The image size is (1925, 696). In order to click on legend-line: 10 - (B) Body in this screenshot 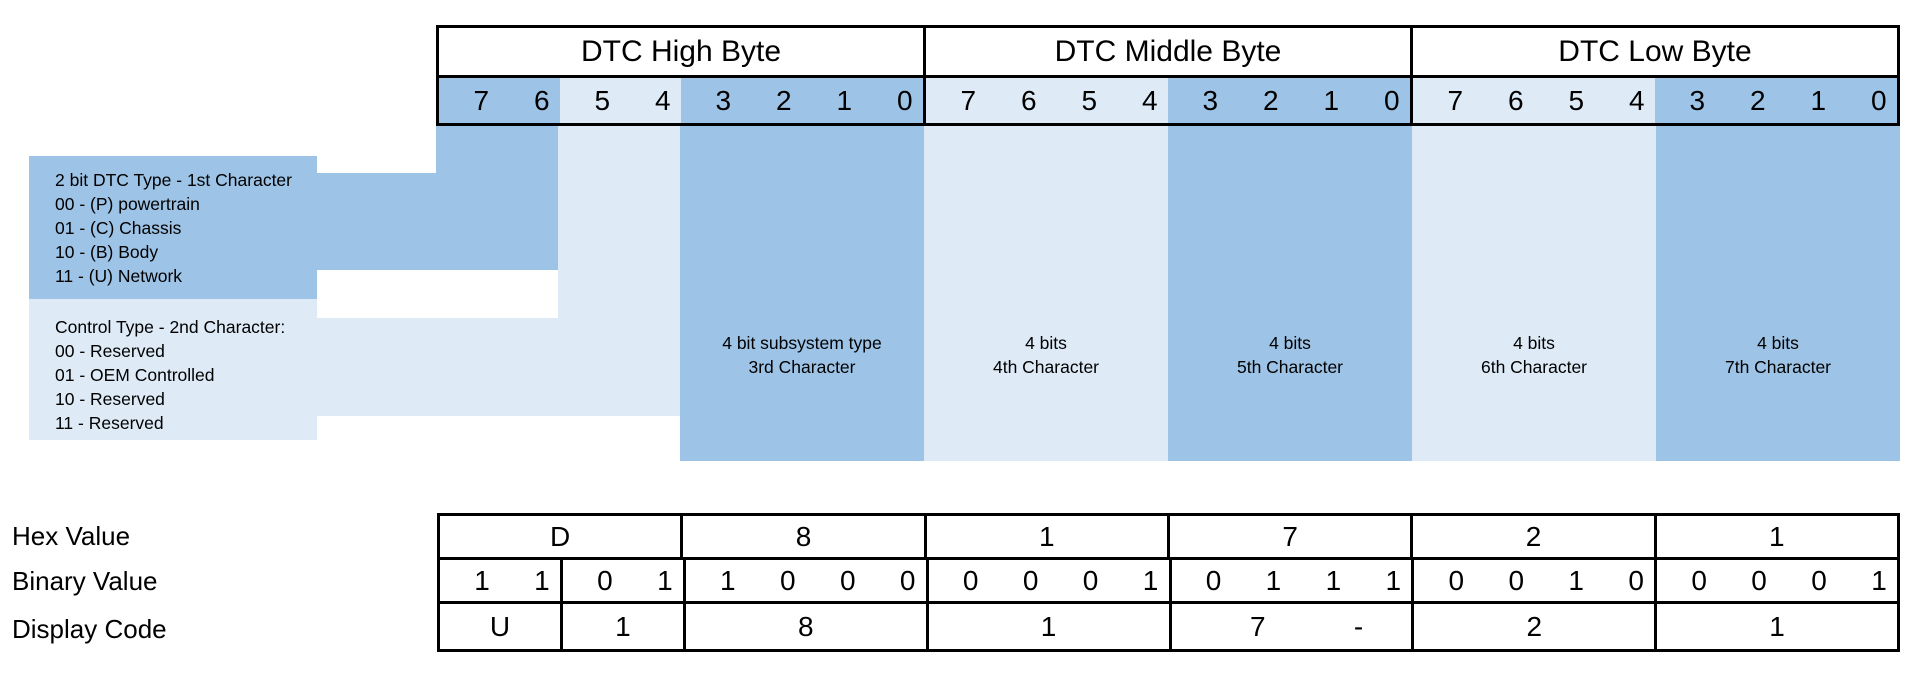, I will do `click(107, 252)`.